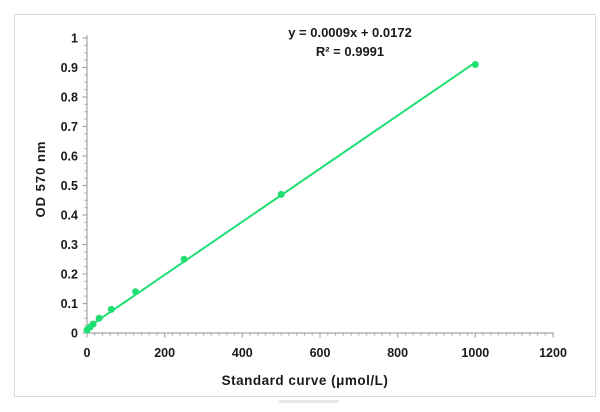  What do you see at coordinates (320, 353) in the screenshot?
I see `x-tick-label: 600` at bounding box center [320, 353].